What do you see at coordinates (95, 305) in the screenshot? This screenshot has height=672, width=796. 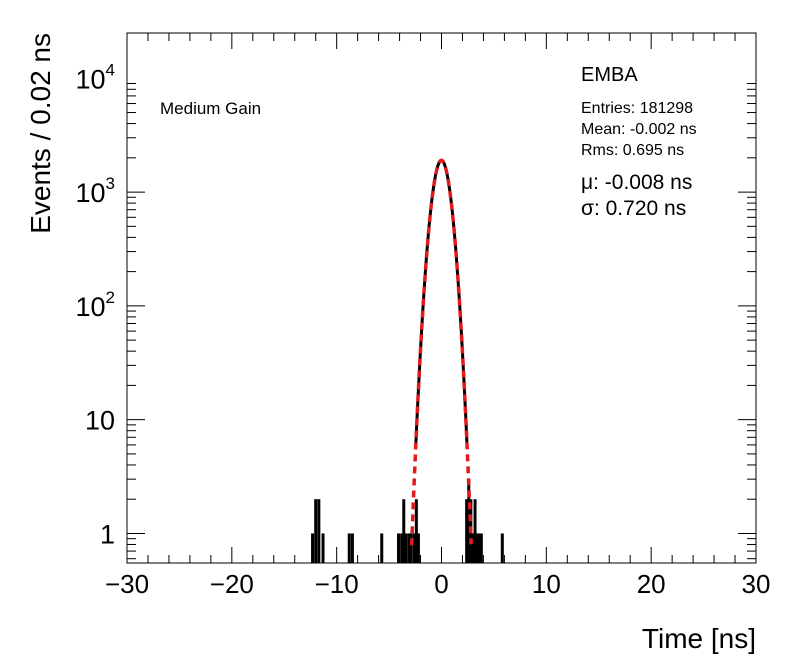 I see `y-tick-label: 10²` at bounding box center [95, 305].